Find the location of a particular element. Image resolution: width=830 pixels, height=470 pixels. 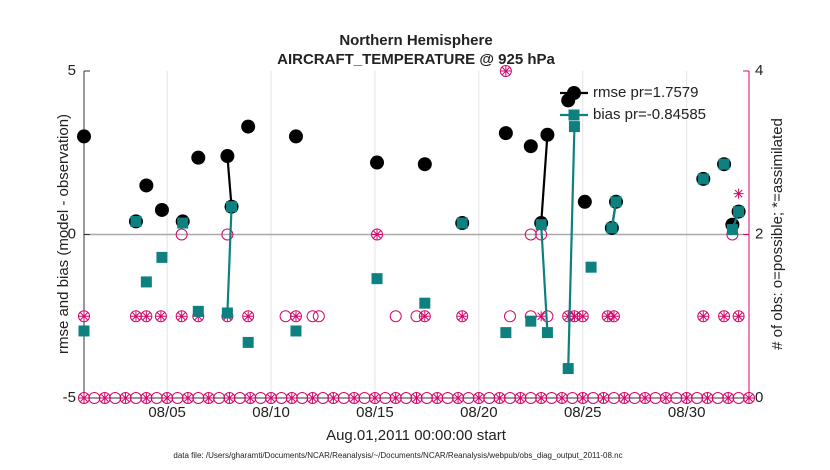

x-tick-label: 08/25 is located at coordinates (583, 412).